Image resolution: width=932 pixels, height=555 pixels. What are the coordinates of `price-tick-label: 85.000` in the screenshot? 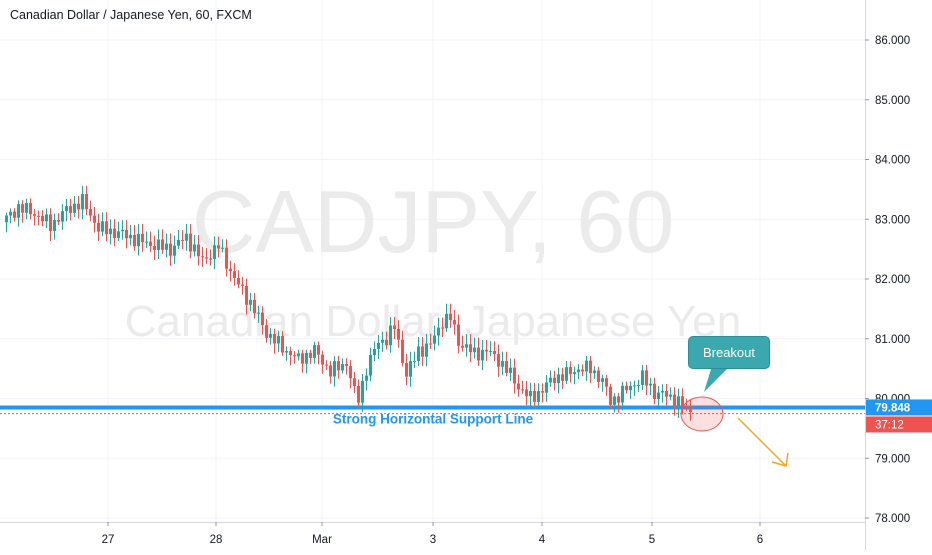 It's located at (892, 101).